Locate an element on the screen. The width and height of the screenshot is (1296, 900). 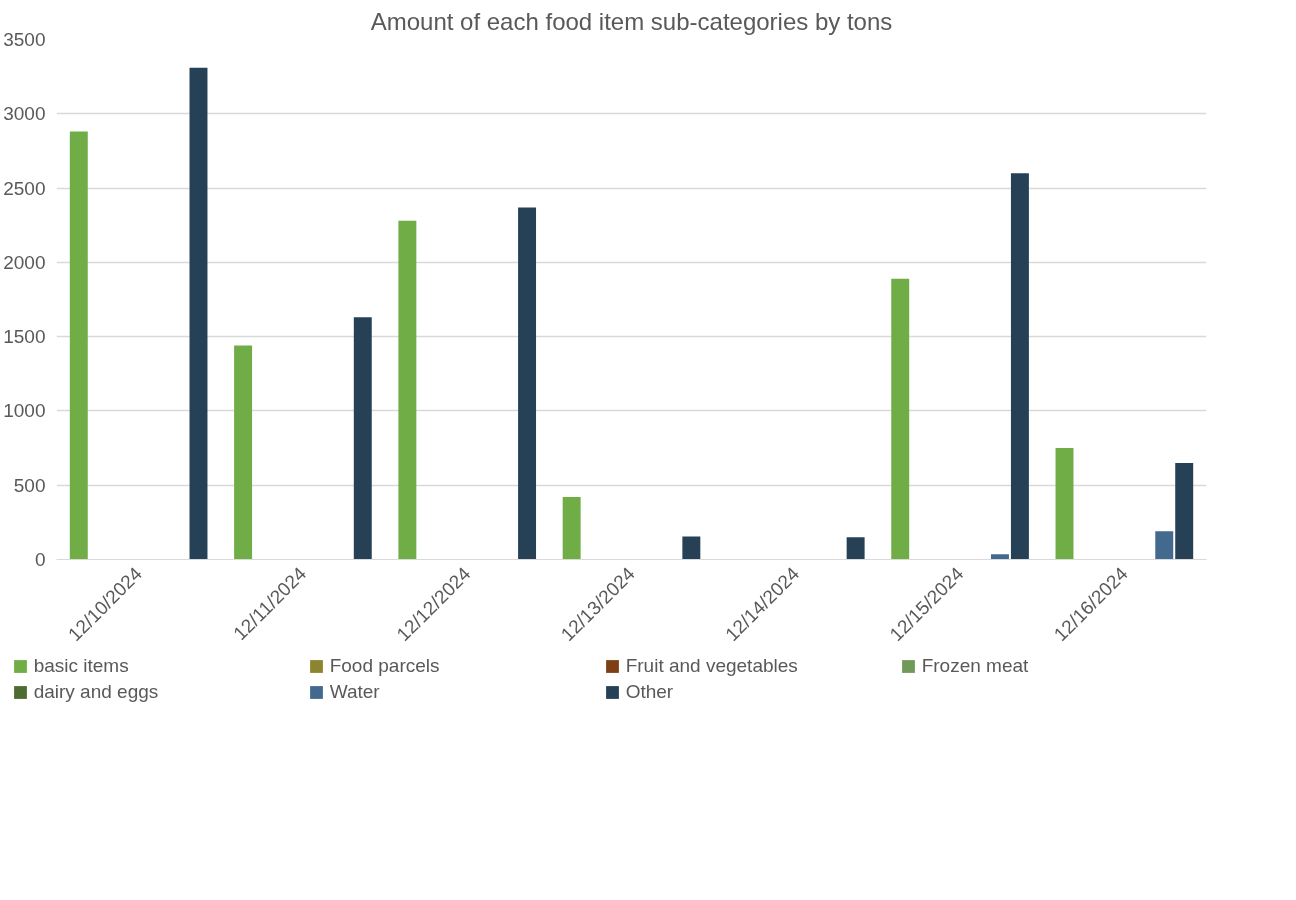
legend-label: Other is located at coordinates (650, 692).